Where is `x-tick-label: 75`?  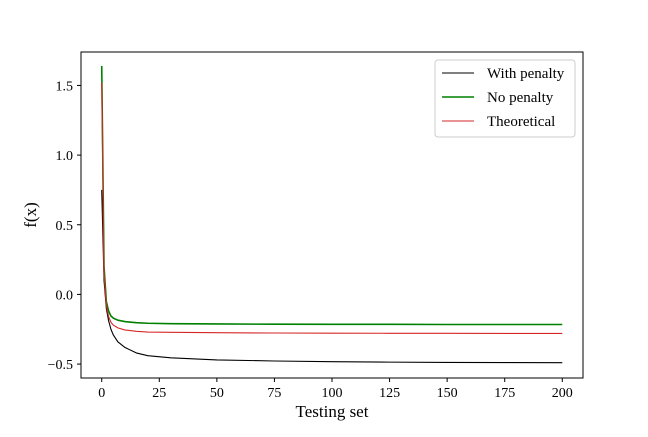
x-tick-label: 75 is located at coordinates (274, 393).